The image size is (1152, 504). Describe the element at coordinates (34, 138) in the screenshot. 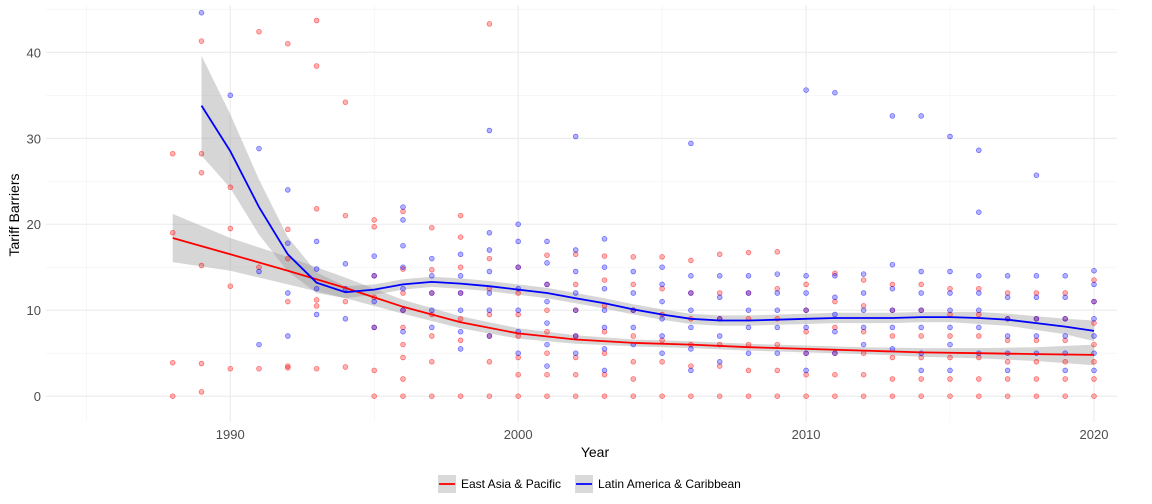

I see `y-tick-label: 30` at that location.